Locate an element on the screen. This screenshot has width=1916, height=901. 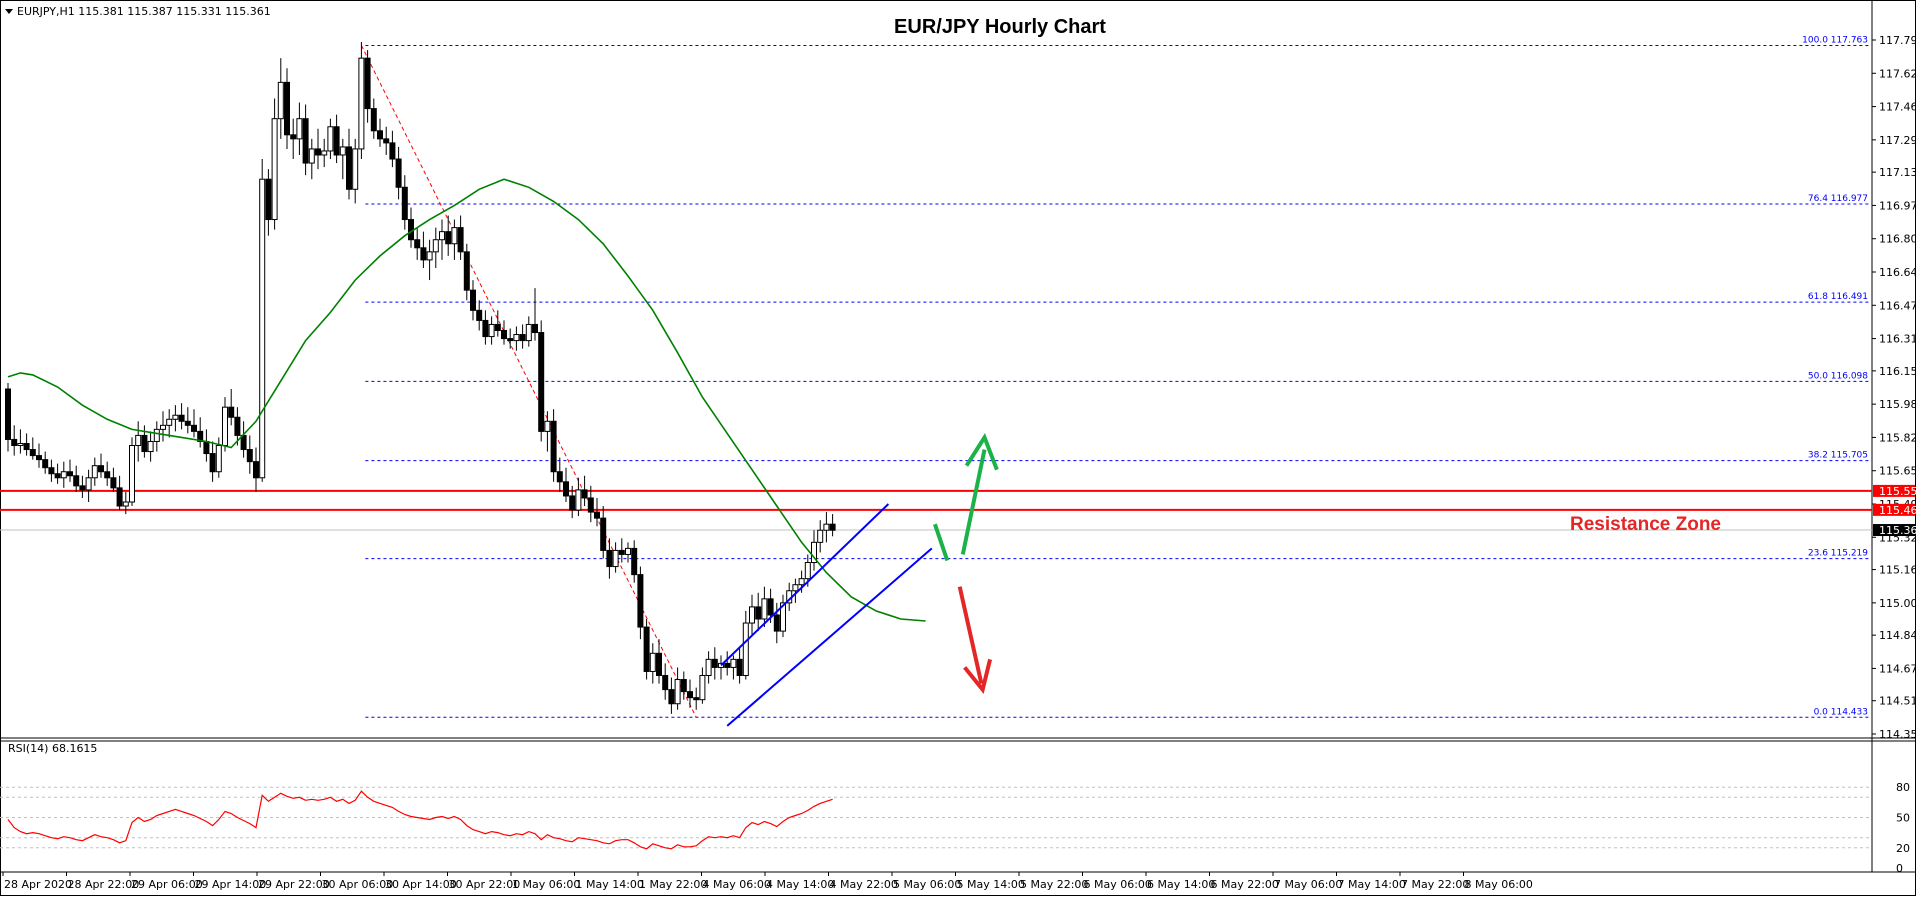
price-tick-label: 115.985 is located at coordinates (1897, 404).